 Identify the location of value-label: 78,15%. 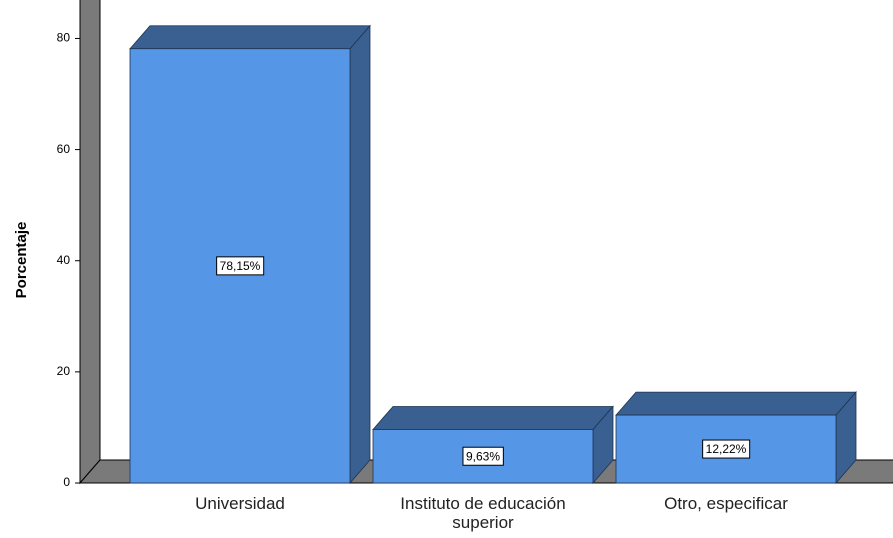
(240, 266).